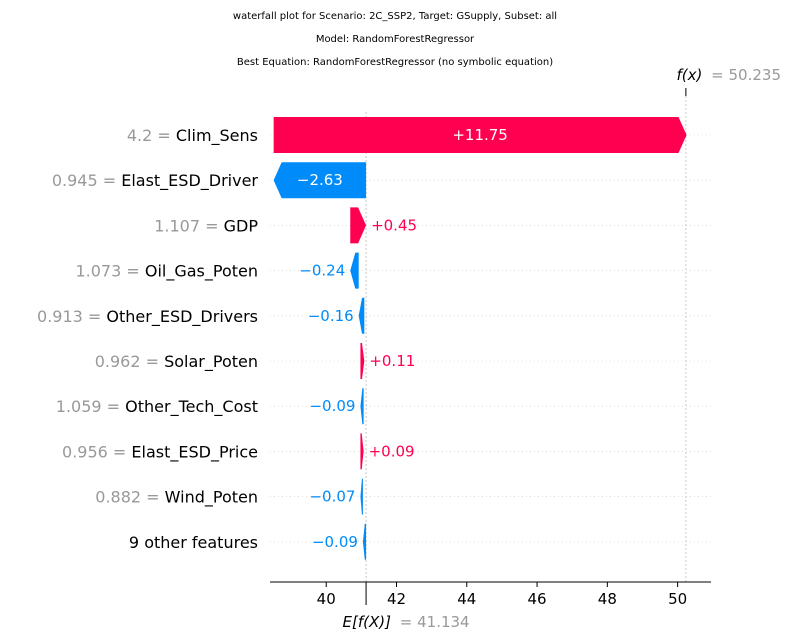  I want to click on x-tick-label: 44, so click(466, 599).